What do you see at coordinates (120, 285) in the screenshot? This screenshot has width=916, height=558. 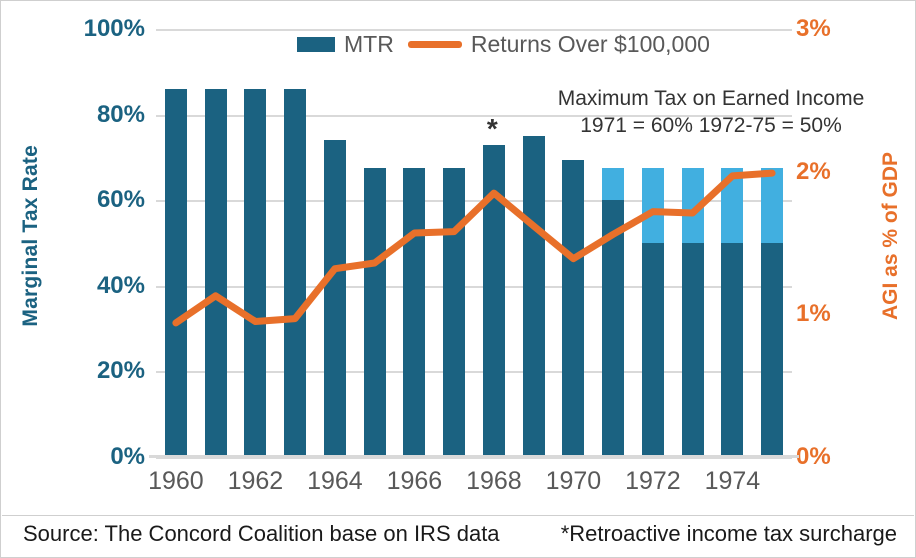 I see `y-axis-tick-label: 40%` at bounding box center [120, 285].